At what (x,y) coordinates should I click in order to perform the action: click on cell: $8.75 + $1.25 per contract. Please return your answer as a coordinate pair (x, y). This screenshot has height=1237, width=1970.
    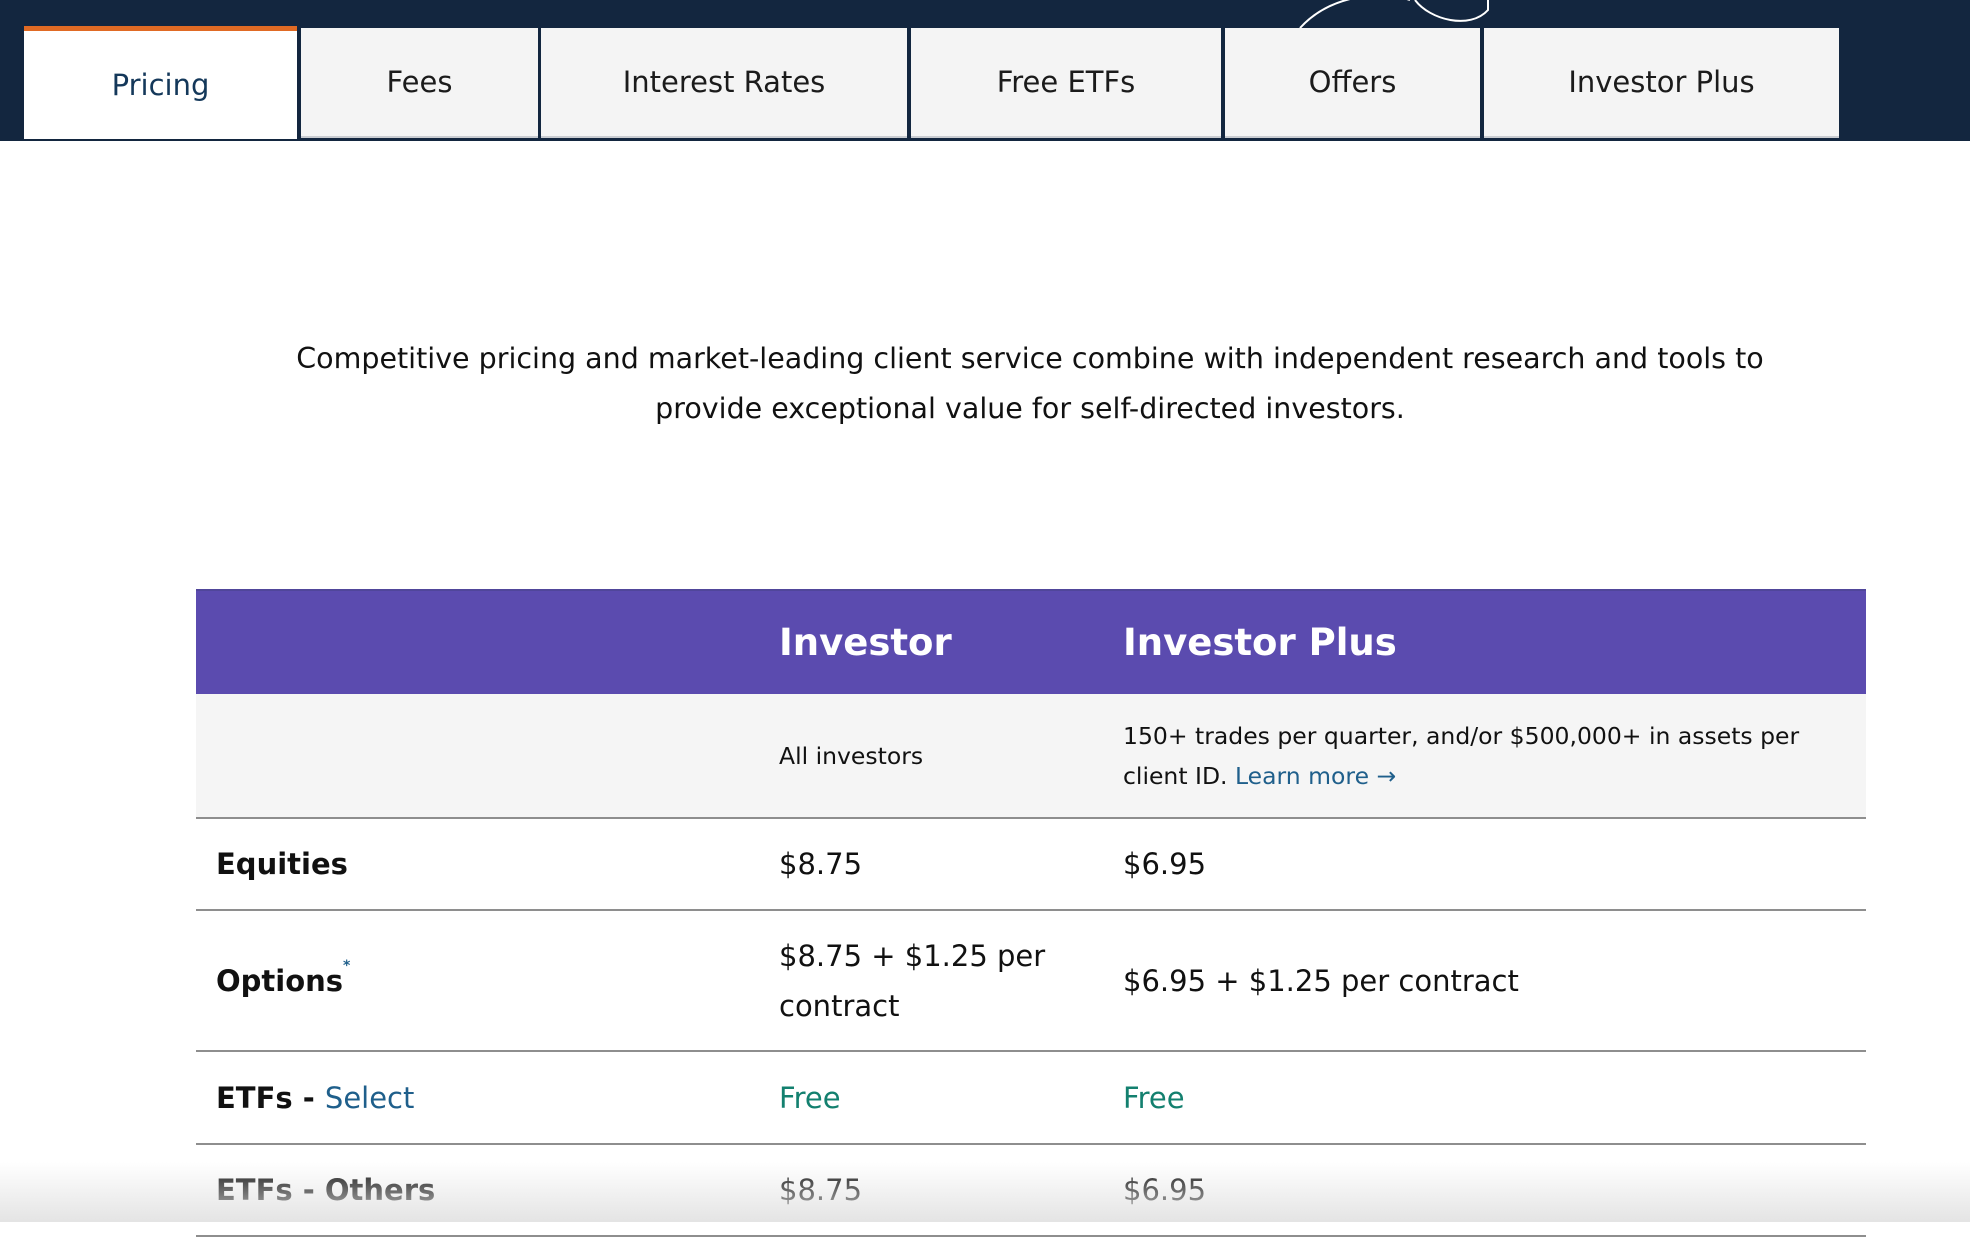
    Looking at the image, I should click on (951, 981).